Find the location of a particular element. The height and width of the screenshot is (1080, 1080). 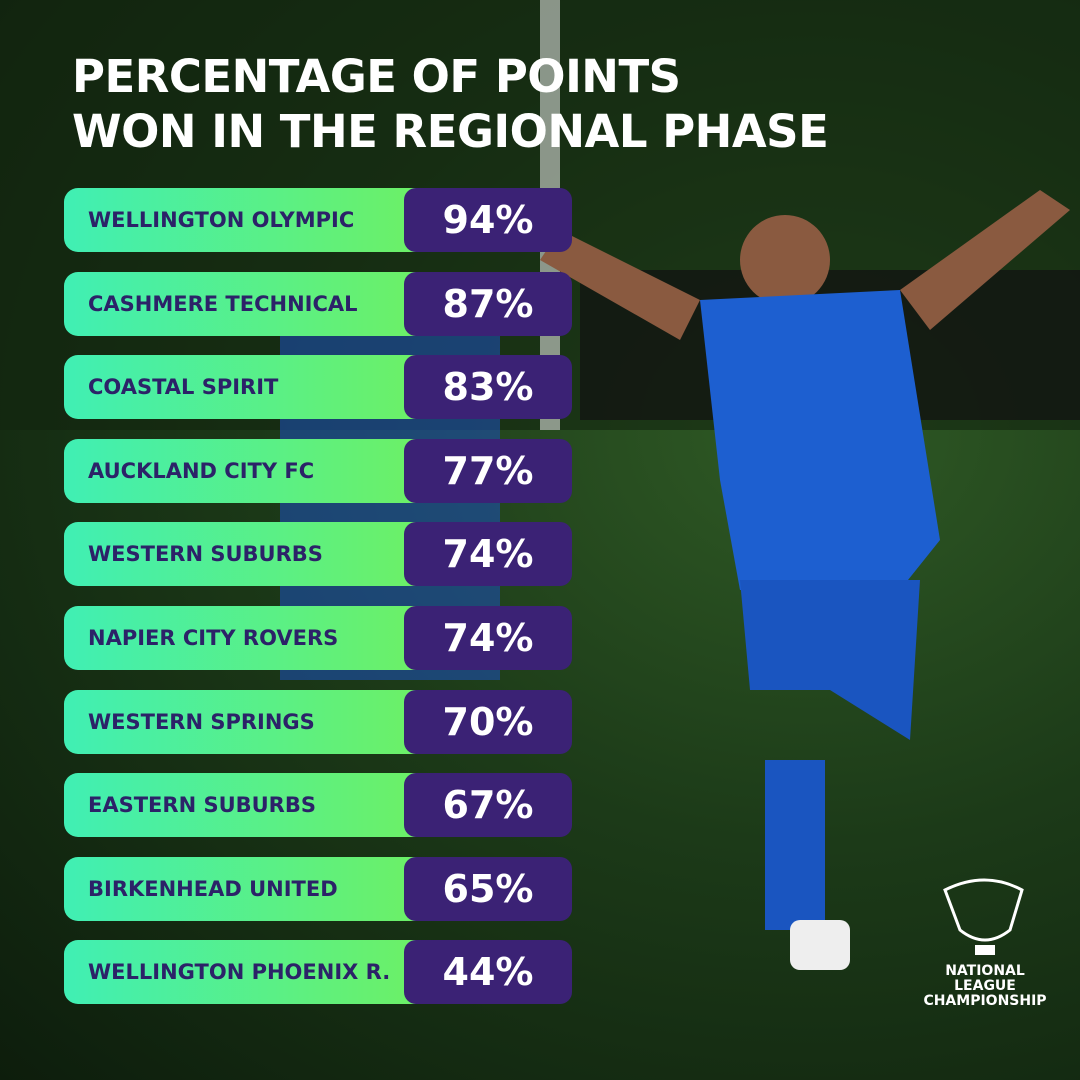

team-name: WELLINGTON OLYMPIC is located at coordinates (221, 220).